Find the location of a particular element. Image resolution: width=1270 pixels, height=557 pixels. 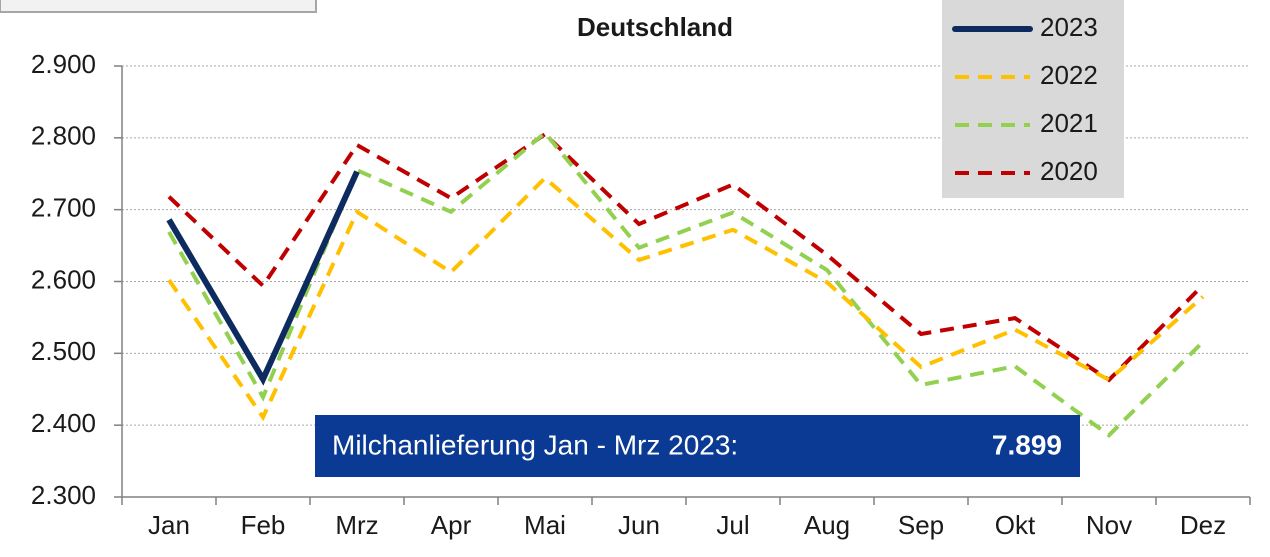

x-tick-label: Jul is located at coordinates (732, 525).